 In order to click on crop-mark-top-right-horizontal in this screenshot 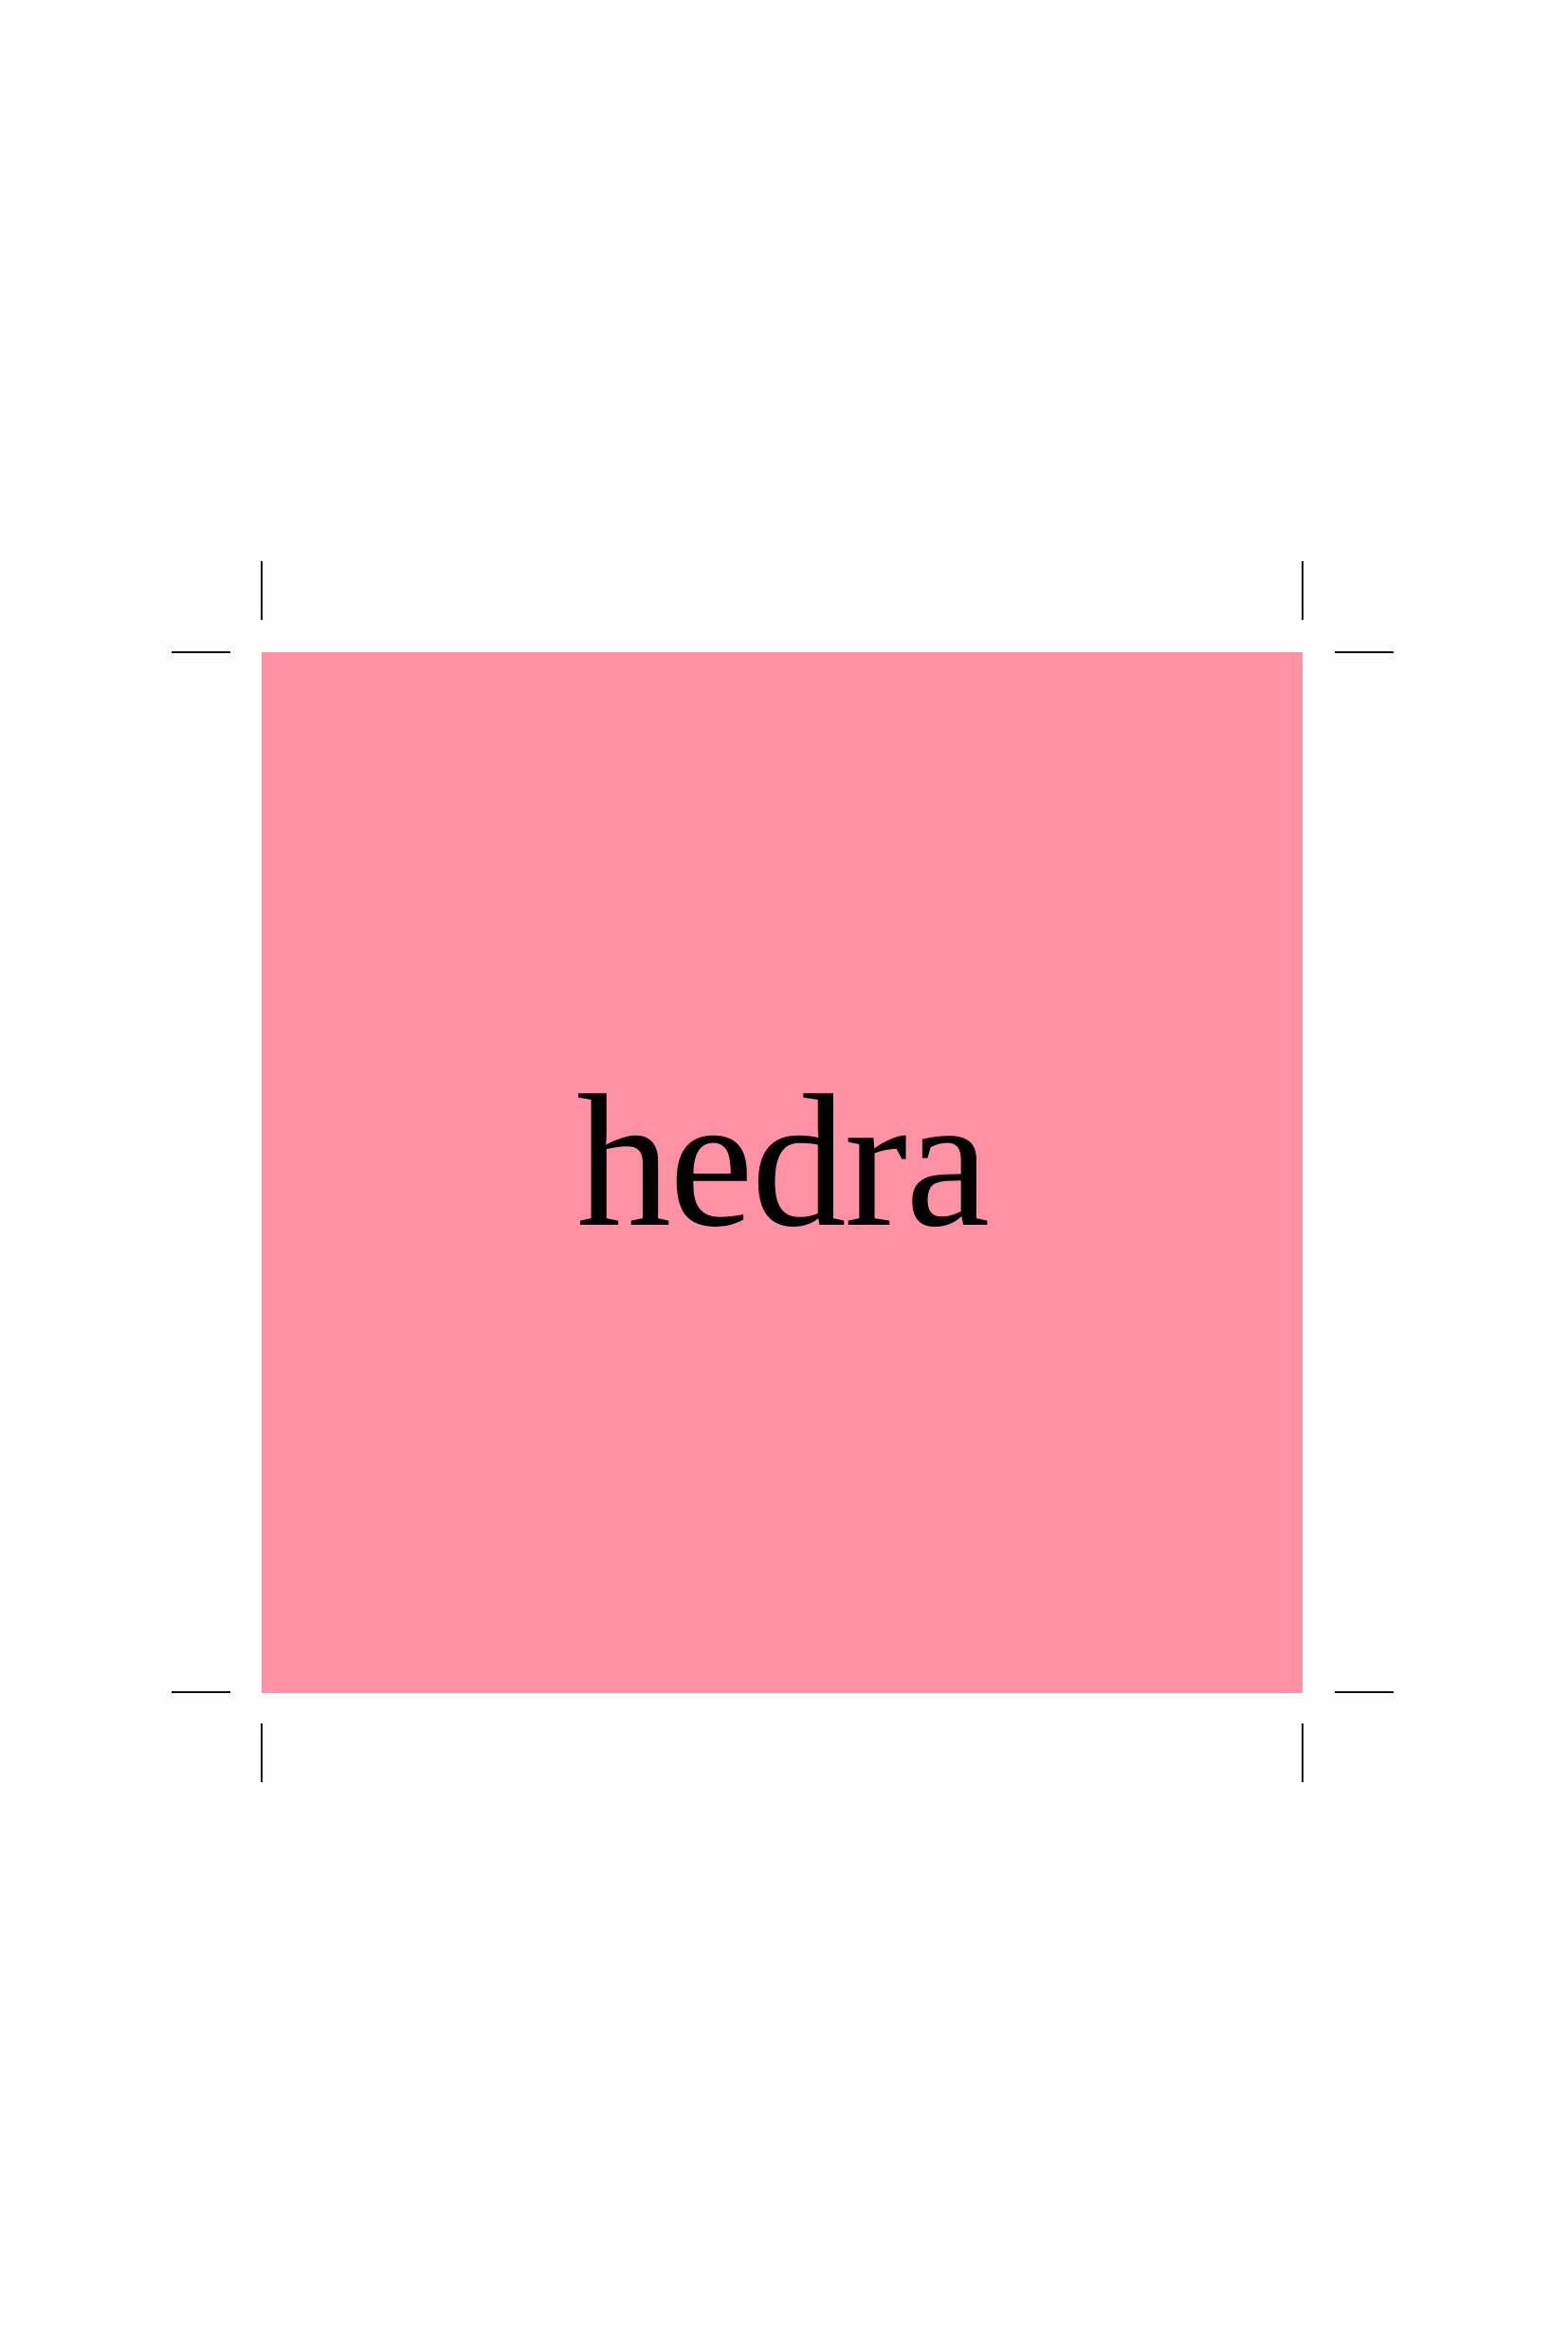, I will do `click(1364, 652)`.